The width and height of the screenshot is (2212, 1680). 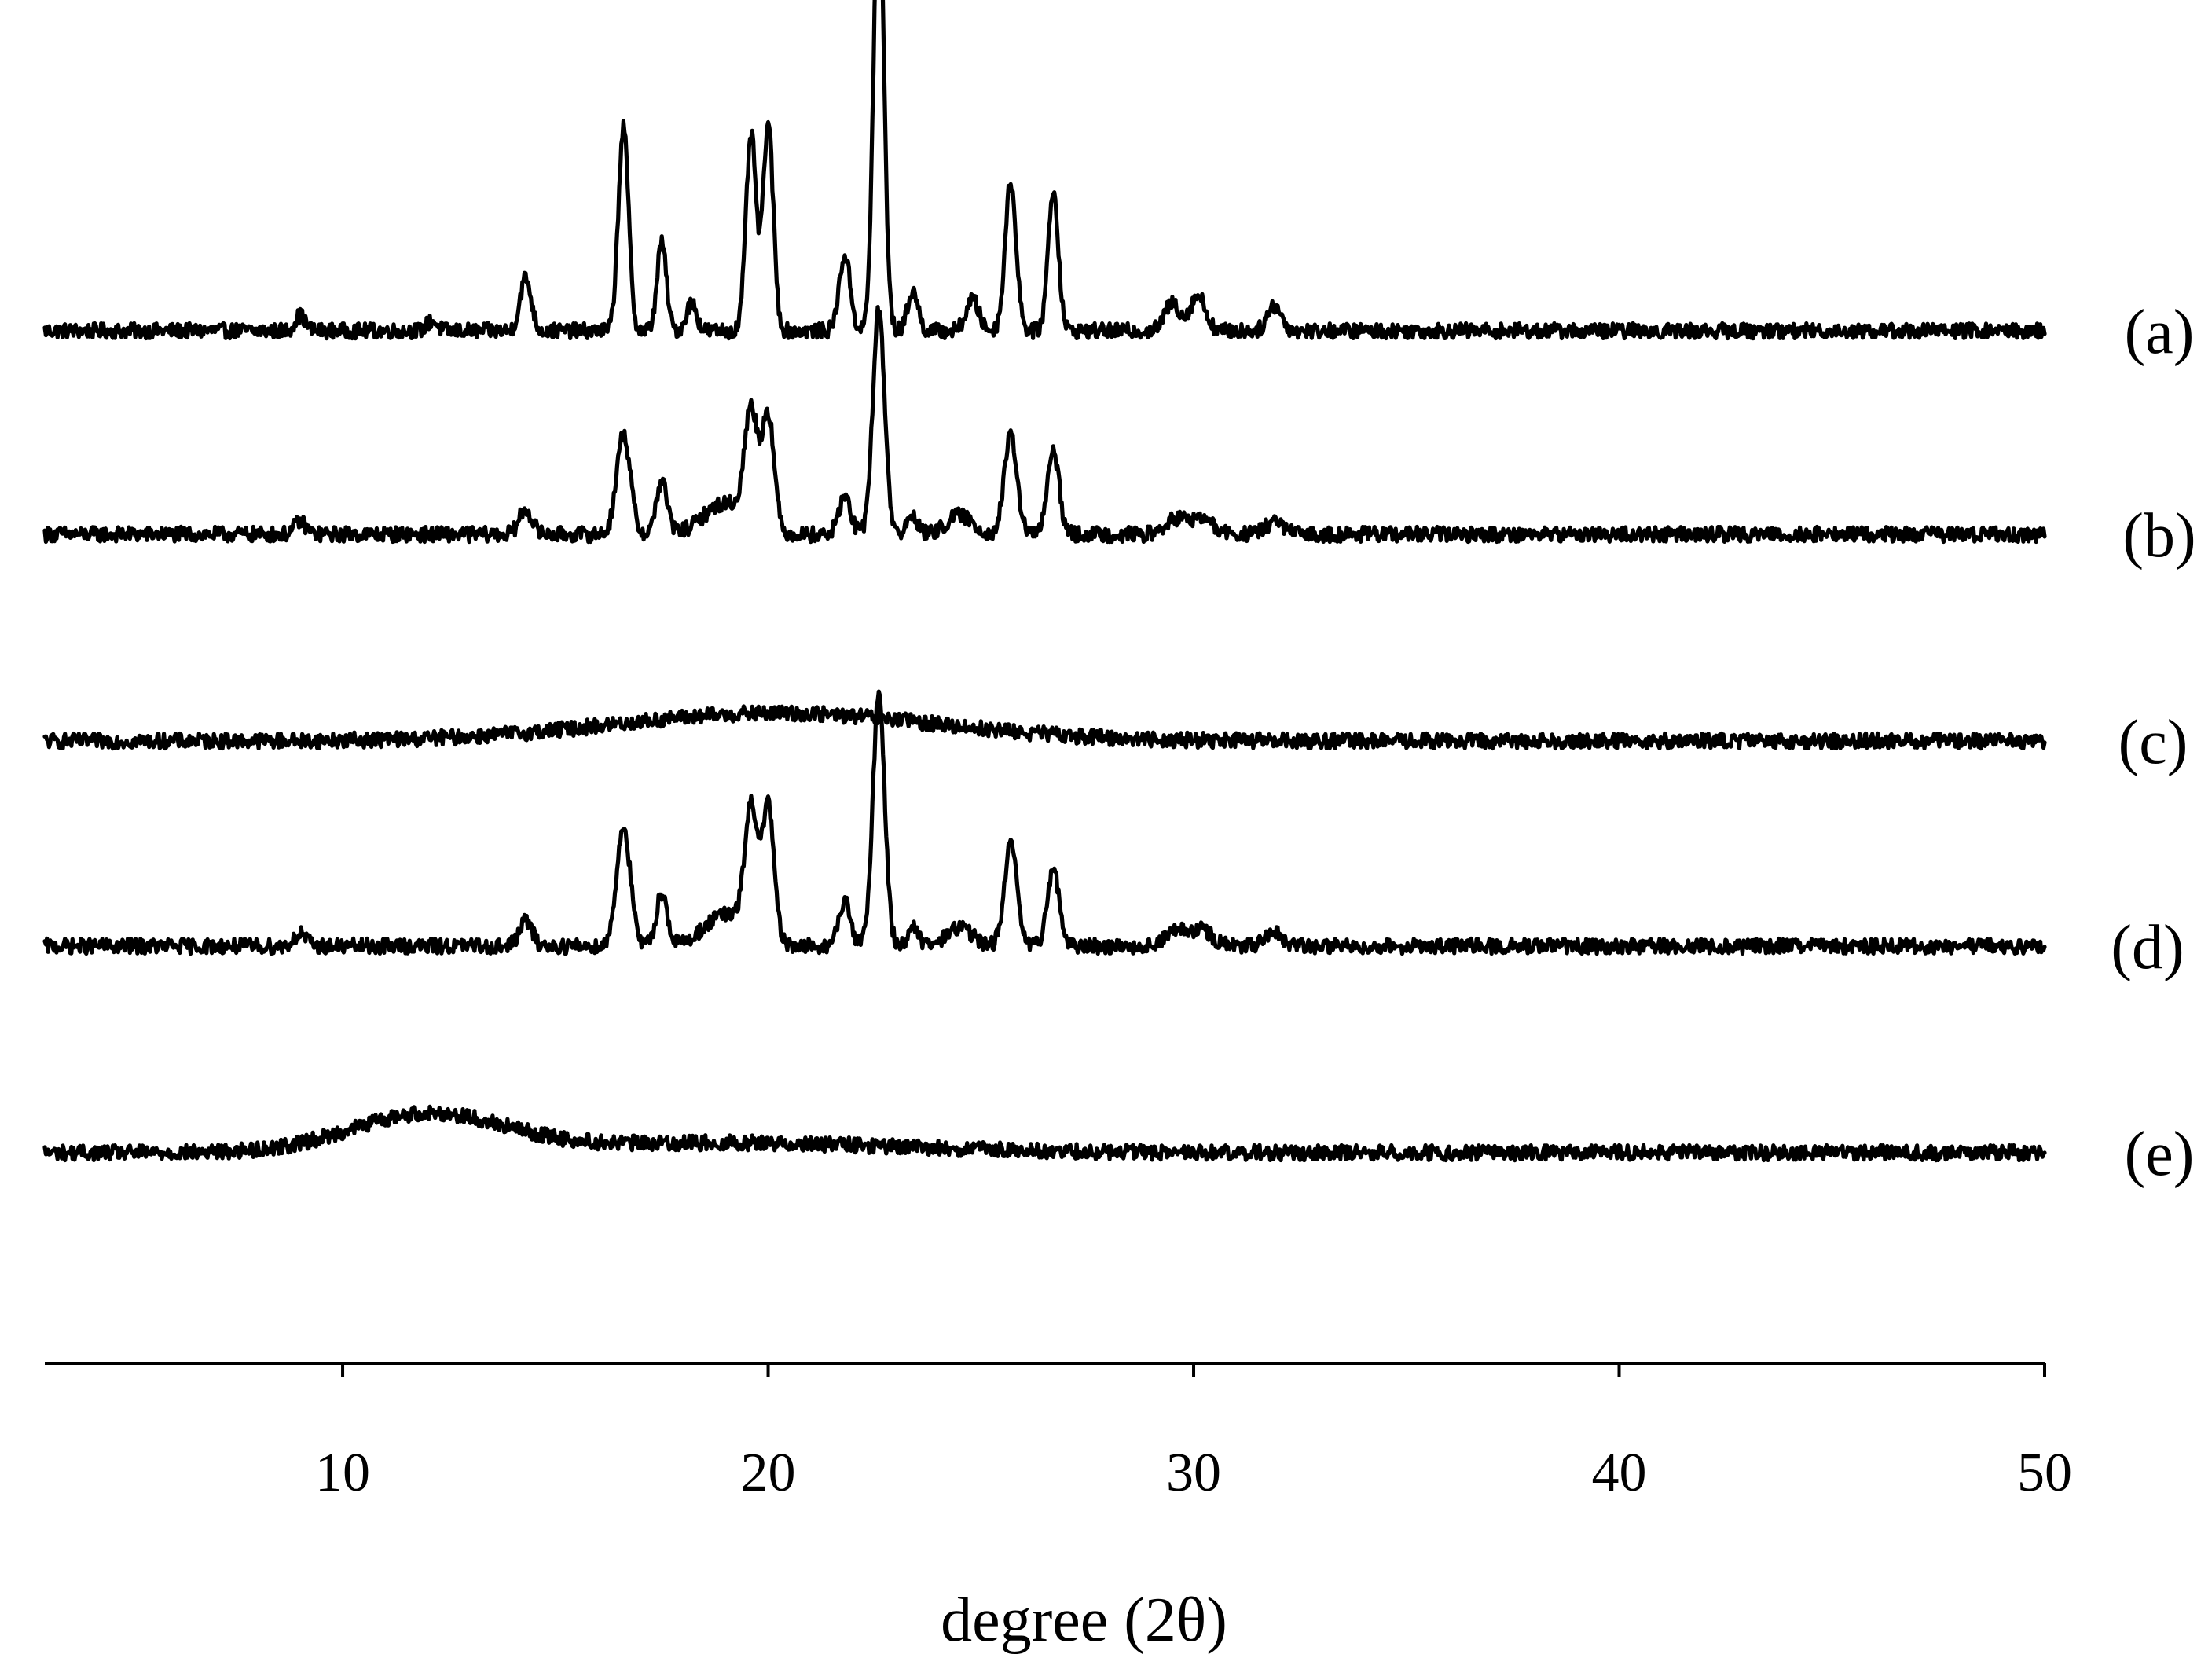 What do you see at coordinates (1084, 1620) in the screenshot?
I see `x-axis-title: degree (2θ)` at bounding box center [1084, 1620].